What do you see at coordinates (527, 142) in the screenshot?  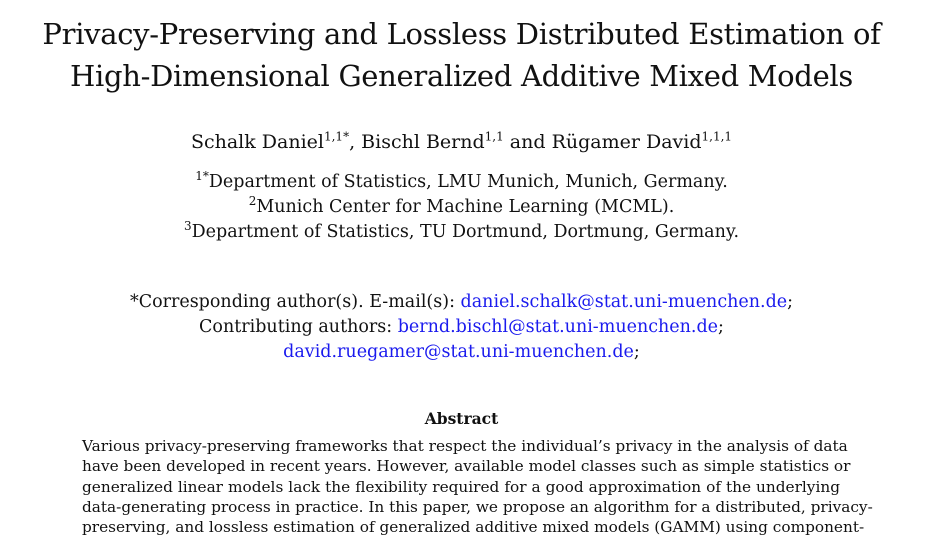 I see `author-separator: and` at bounding box center [527, 142].